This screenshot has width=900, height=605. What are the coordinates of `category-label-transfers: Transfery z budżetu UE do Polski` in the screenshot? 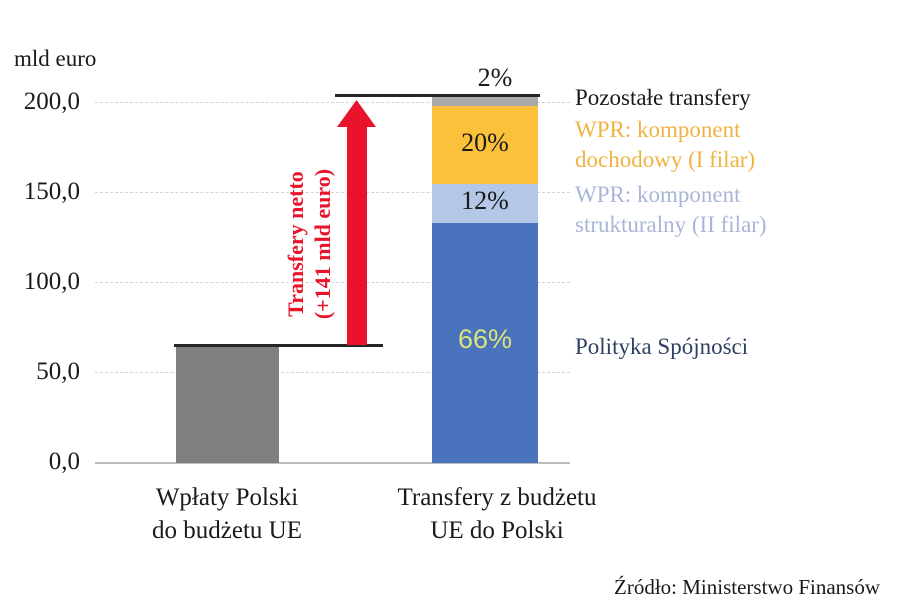 It's located at (497, 514).